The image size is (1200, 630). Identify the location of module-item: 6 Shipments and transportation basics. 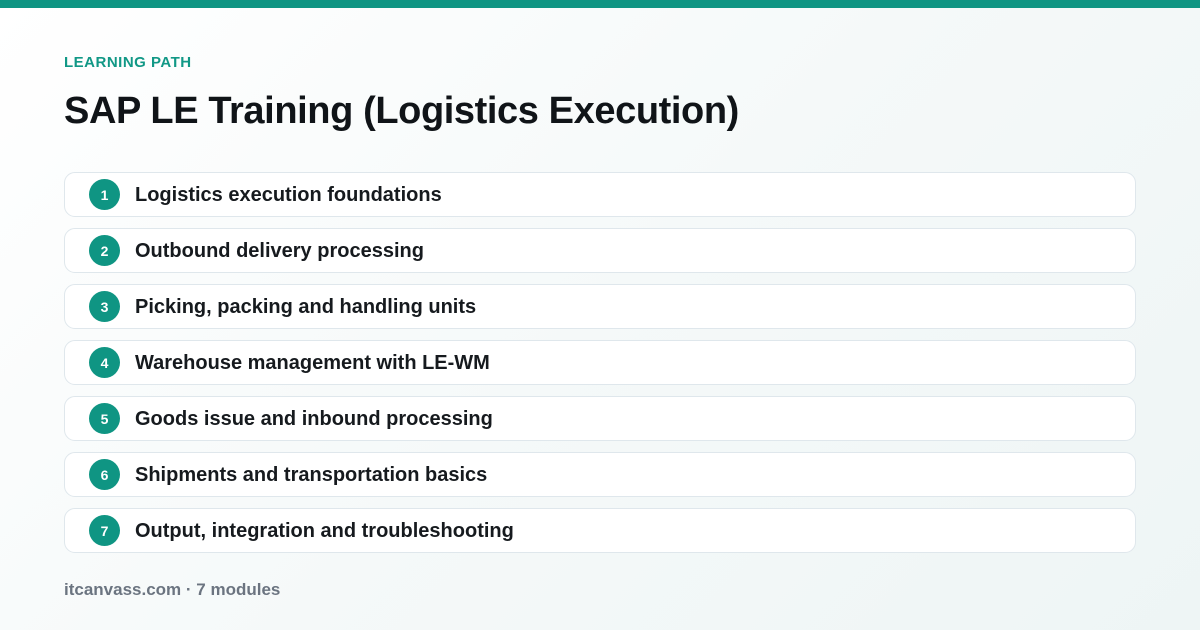
(600, 474).